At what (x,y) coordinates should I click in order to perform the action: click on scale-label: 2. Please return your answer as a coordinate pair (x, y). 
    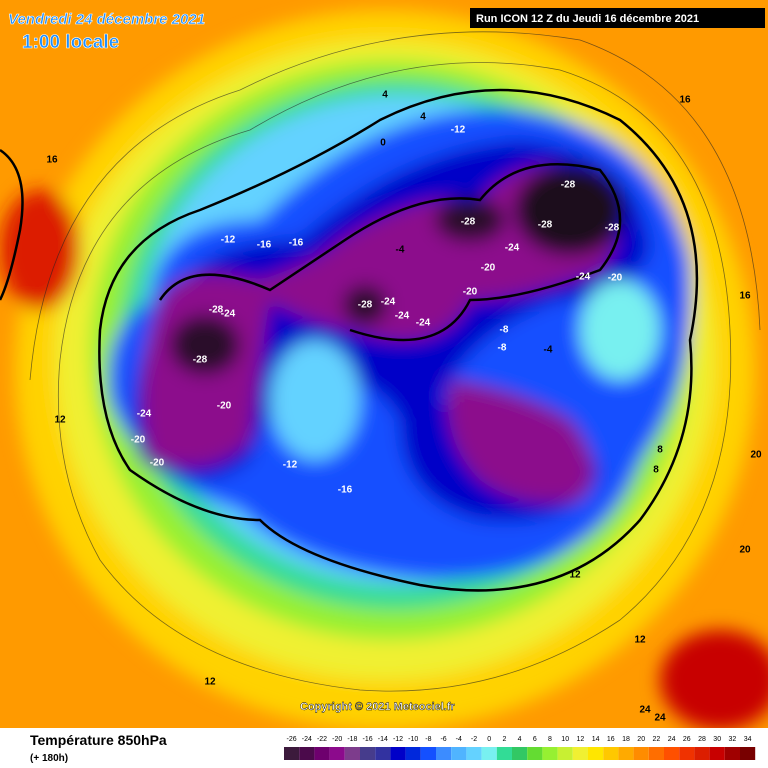
    Looking at the image, I should click on (504, 739).